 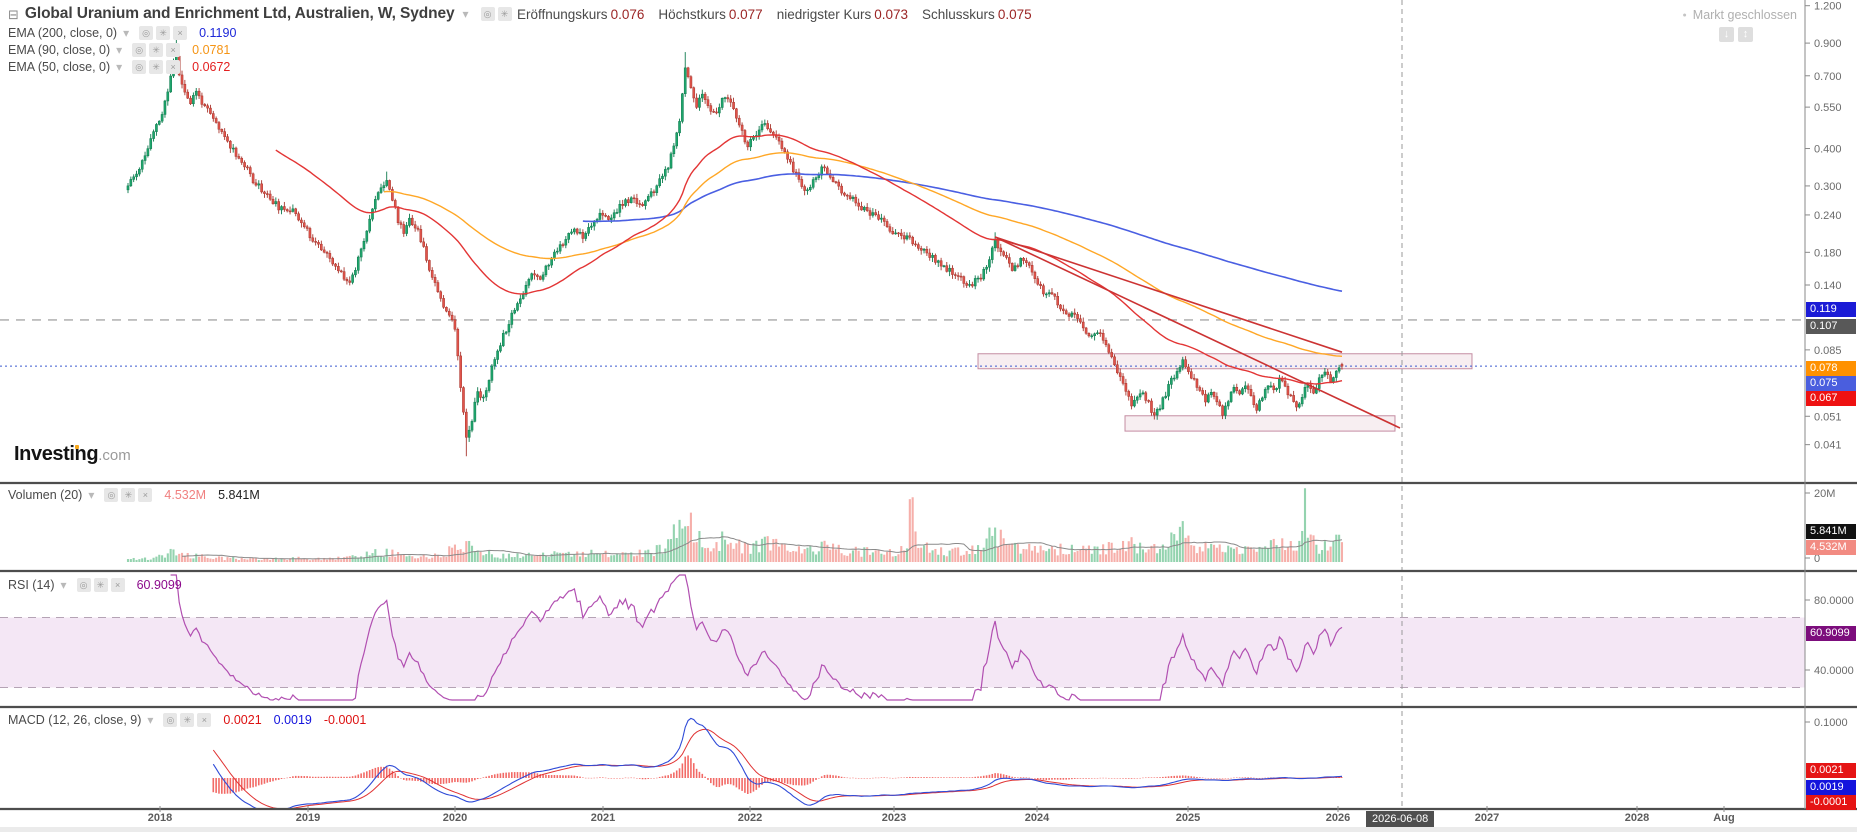 What do you see at coordinates (1831, 802) in the screenshot?
I see `macd-badge: -0.0001` at bounding box center [1831, 802].